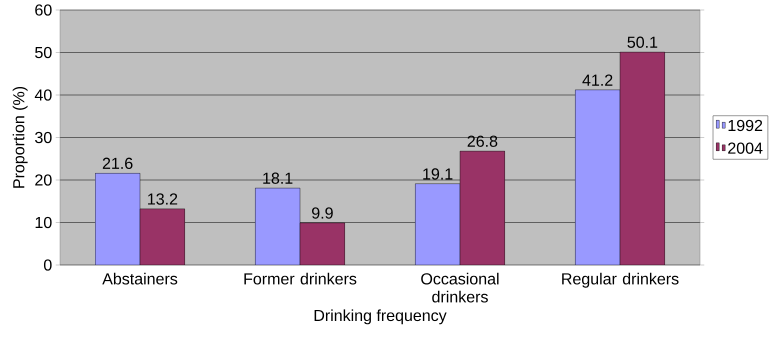 This screenshot has width=782, height=351. What do you see at coordinates (43, 95) in the screenshot?
I see `y-tick-label: 40` at bounding box center [43, 95].